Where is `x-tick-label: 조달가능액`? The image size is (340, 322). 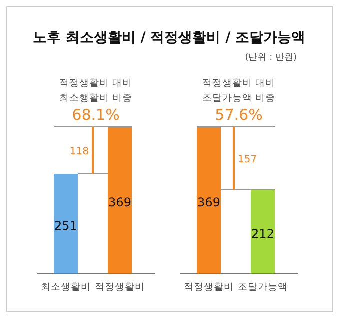 x-tick-label: 조달가능액 is located at coordinates (263, 287).